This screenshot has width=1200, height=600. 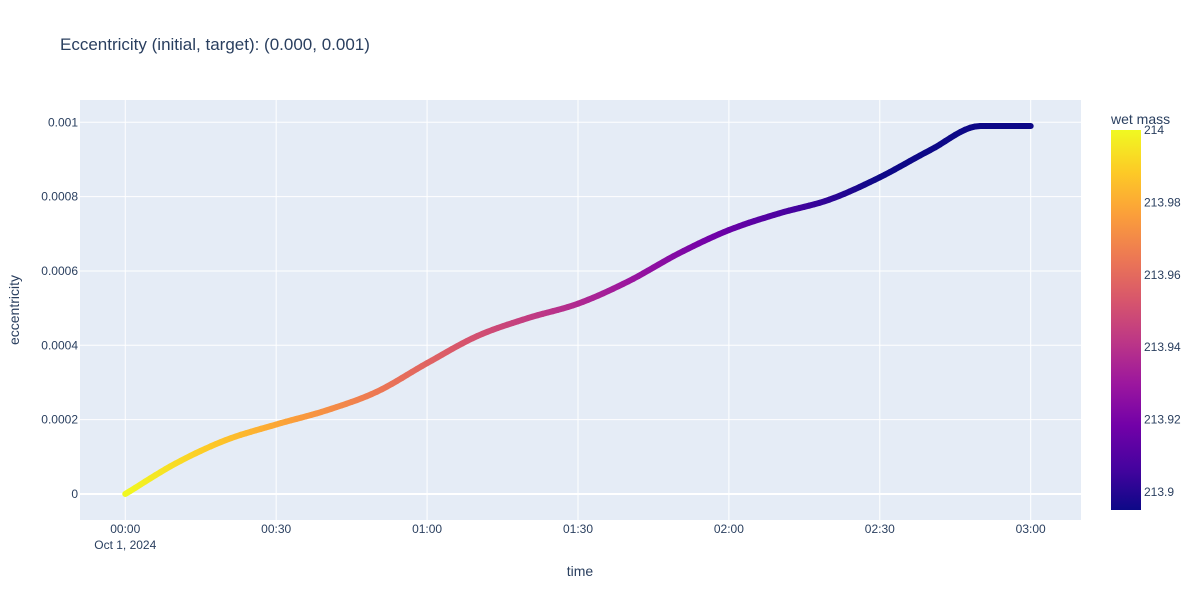 What do you see at coordinates (1162, 311) in the screenshot?
I see `colorbar-ticks: 214 213.98 213.96 213.94 213.92 213.9` at bounding box center [1162, 311].